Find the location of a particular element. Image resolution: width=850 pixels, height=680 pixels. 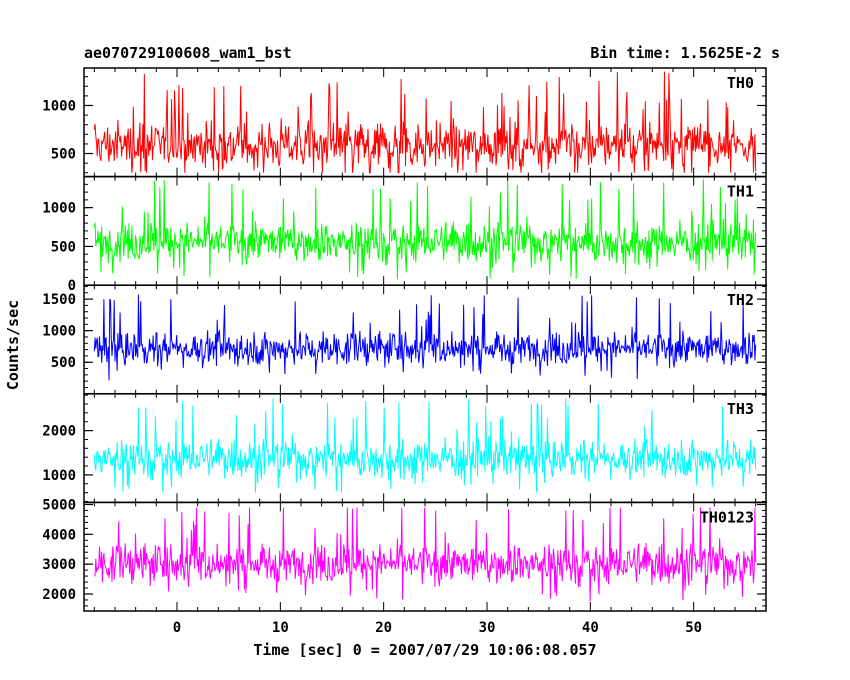

panel-th3: 1000 2000 TH3 is located at coordinates (404, 448).